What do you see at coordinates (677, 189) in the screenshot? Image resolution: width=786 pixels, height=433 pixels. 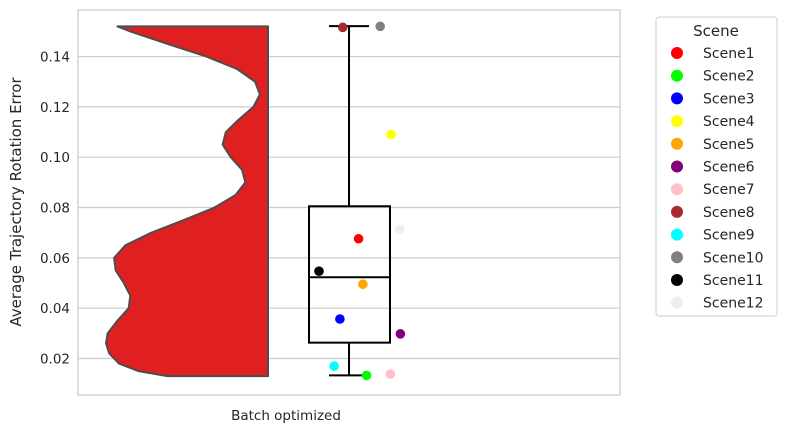 I see `legend-marker-scene7` at bounding box center [677, 189].